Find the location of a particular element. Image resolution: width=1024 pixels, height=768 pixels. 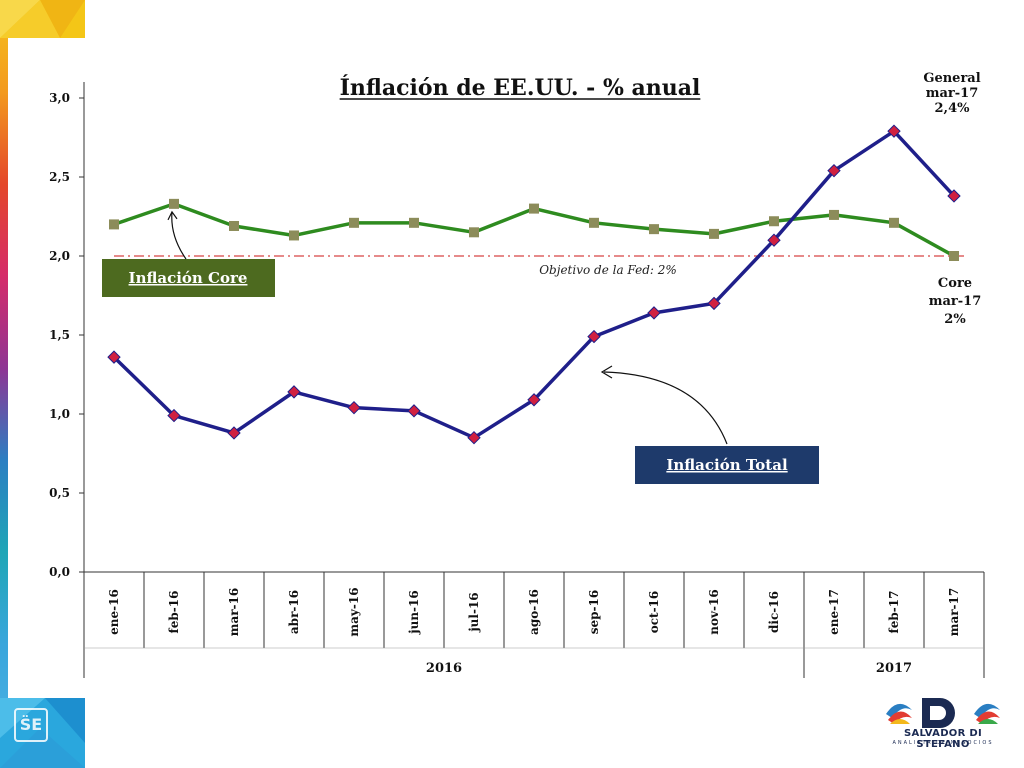

x-tick-label: nov-16 is located at coordinates (714, 611).